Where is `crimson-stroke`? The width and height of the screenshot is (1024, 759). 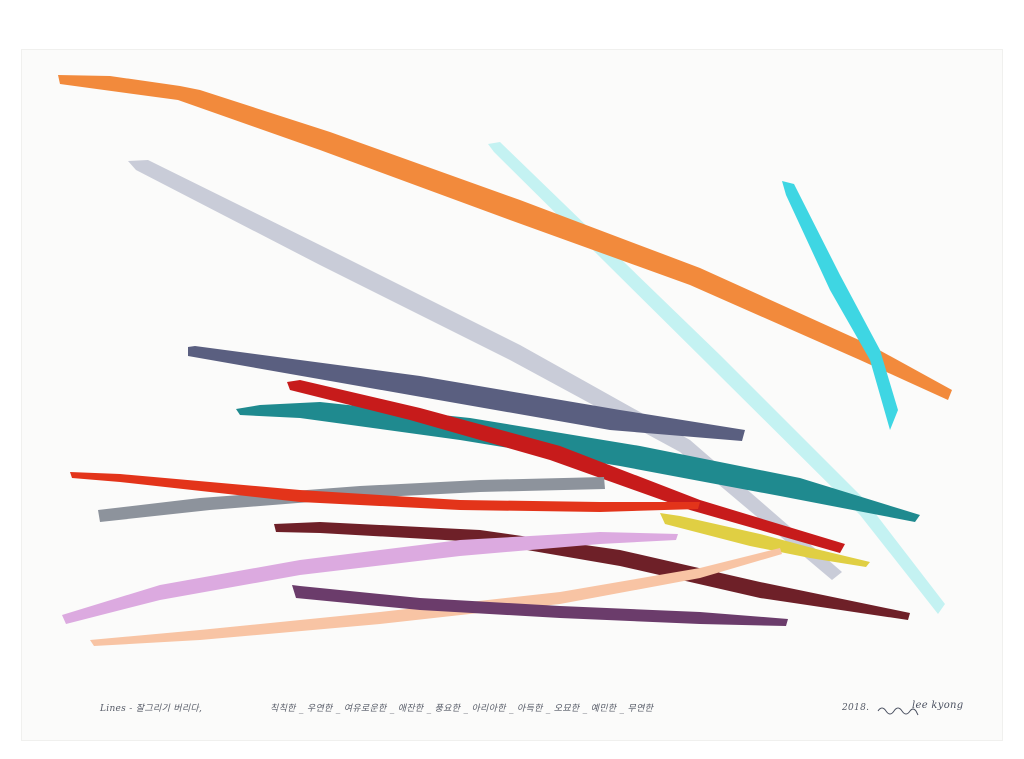 crimson-stroke is located at coordinates (566, 466).